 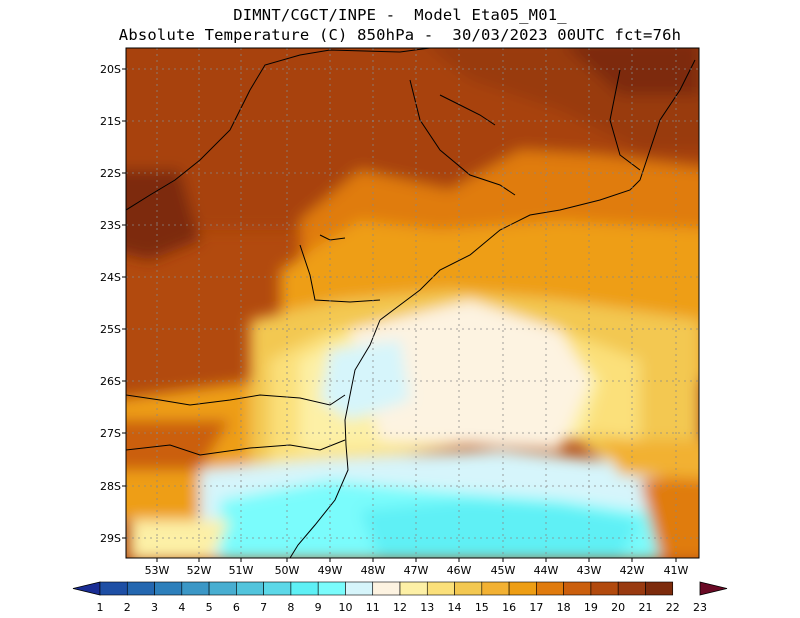 What do you see at coordinates (127, 607) in the screenshot?
I see `colorbar-label: 2` at bounding box center [127, 607].